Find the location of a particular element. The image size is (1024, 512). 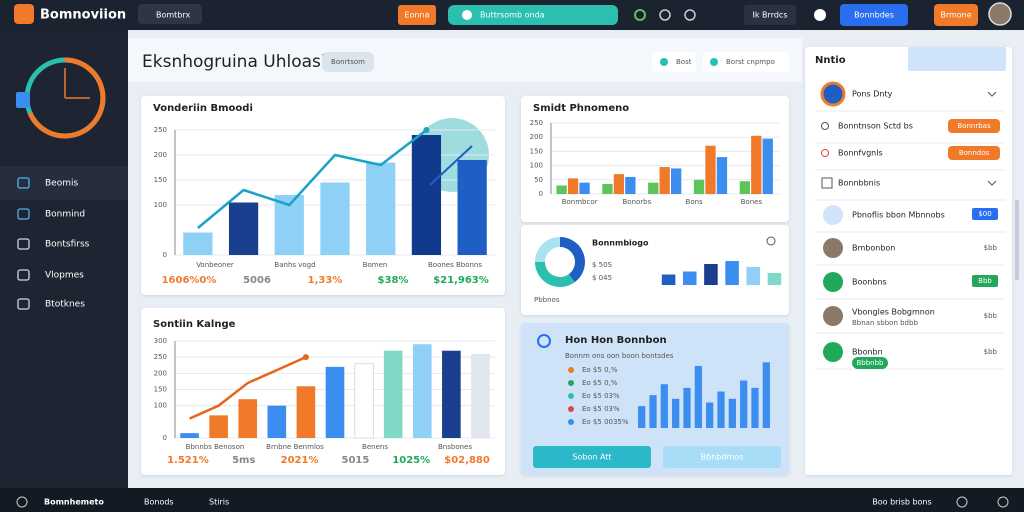

search is located at coordinates (170, 14).